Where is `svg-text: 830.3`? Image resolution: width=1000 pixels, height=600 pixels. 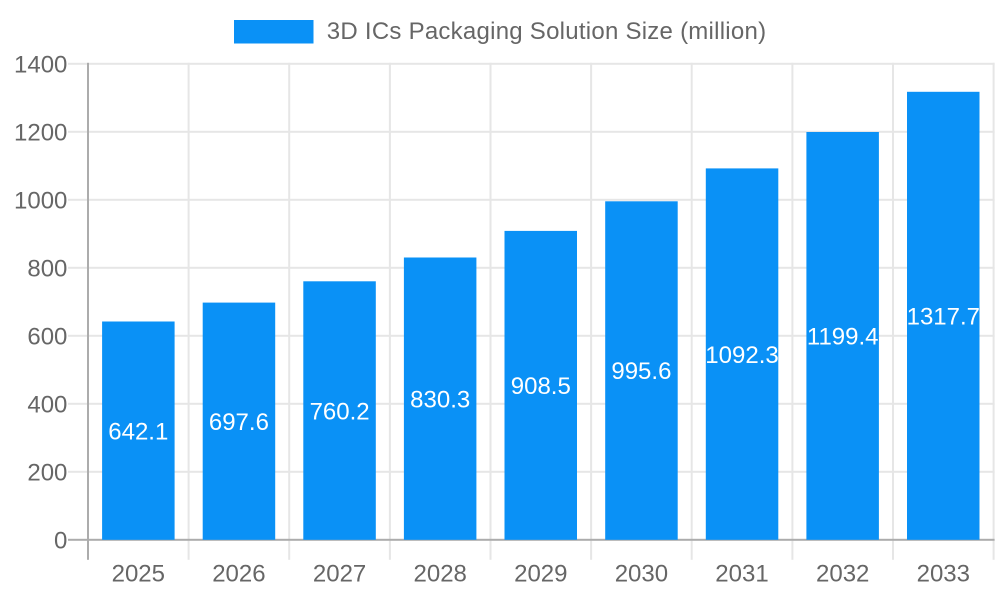
svg-text: 830.3 is located at coordinates (440, 399).